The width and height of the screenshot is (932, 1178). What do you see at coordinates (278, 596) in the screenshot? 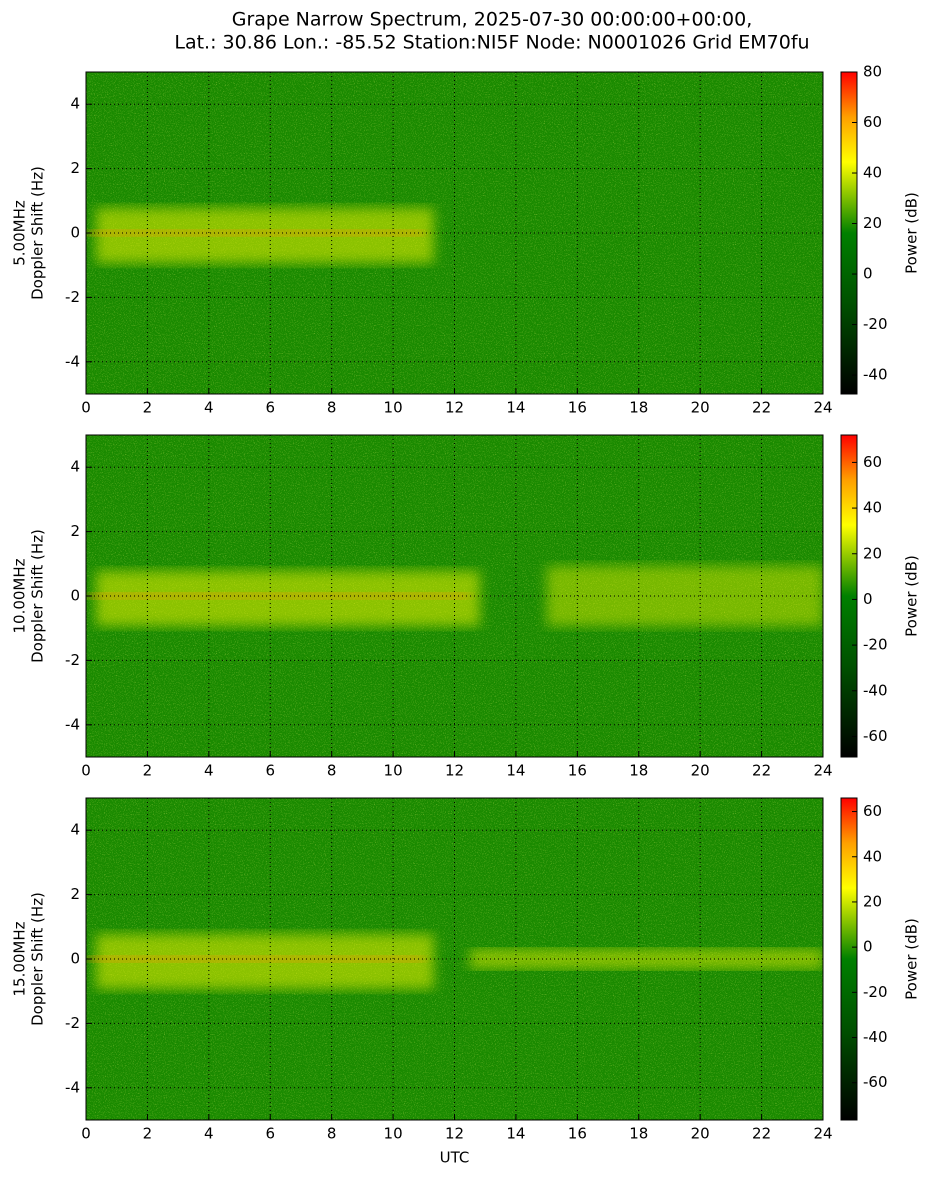
I see `signal-core` at bounding box center [278, 596].